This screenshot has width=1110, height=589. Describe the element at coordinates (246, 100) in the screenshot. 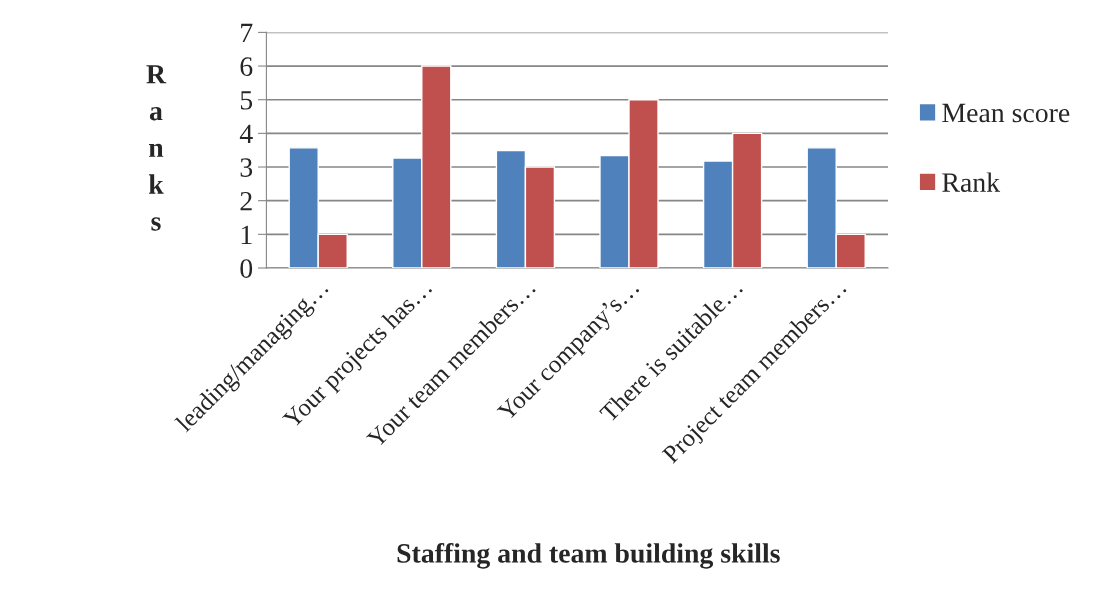

I see `y-tick-label: 5` at that location.